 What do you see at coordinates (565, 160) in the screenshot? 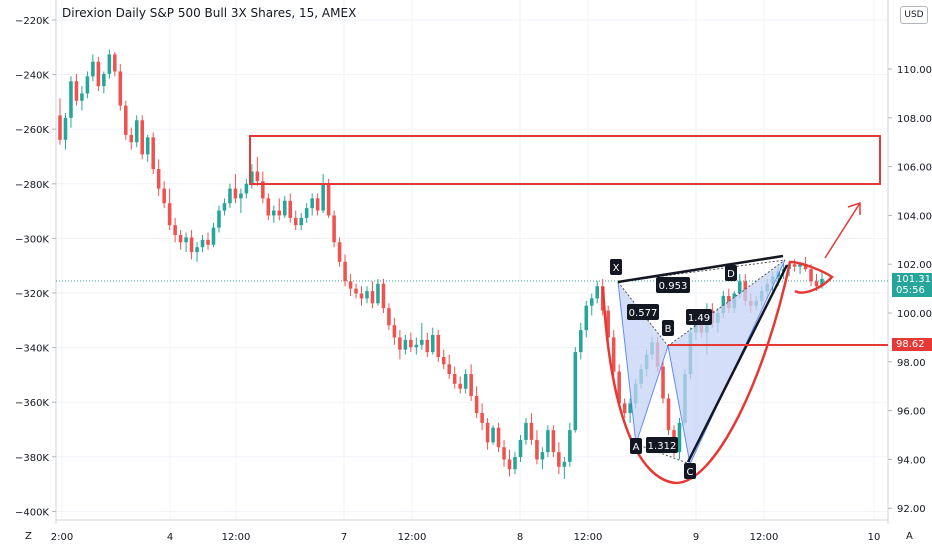
I see `resistance-zone-box` at bounding box center [565, 160].